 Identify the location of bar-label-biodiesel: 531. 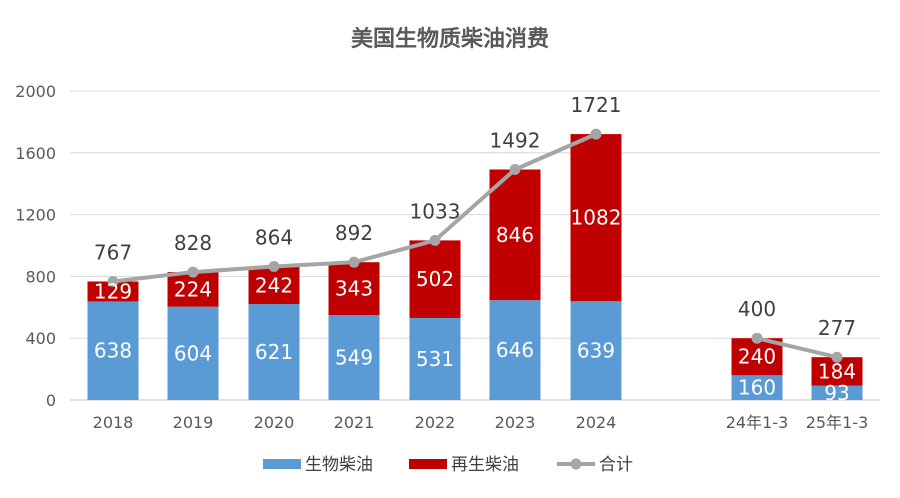
(435, 359).